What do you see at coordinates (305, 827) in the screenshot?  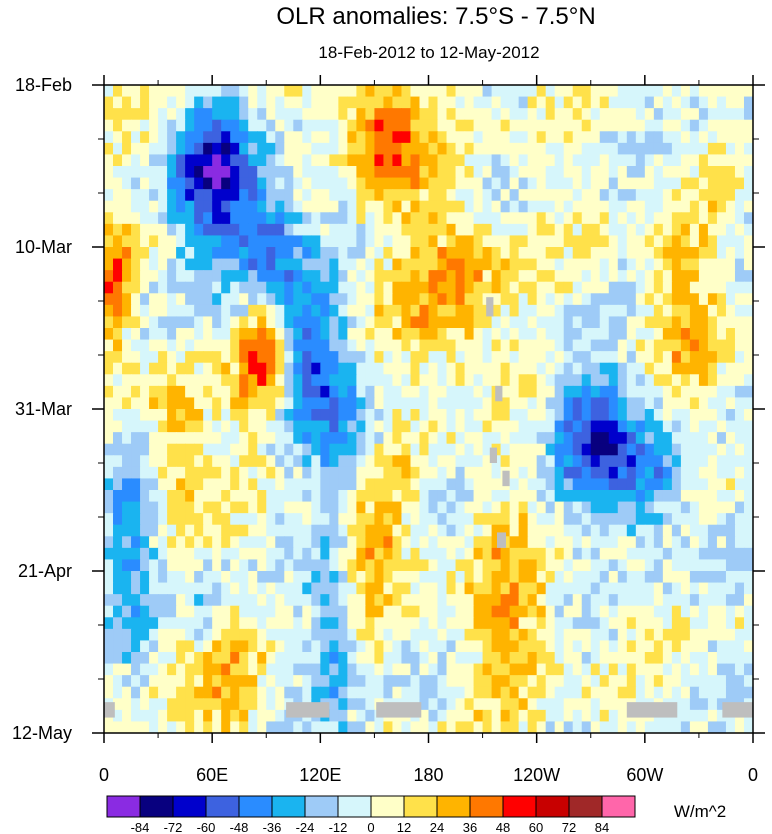 I see `colorbar-level-label: -24` at bounding box center [305, 827].